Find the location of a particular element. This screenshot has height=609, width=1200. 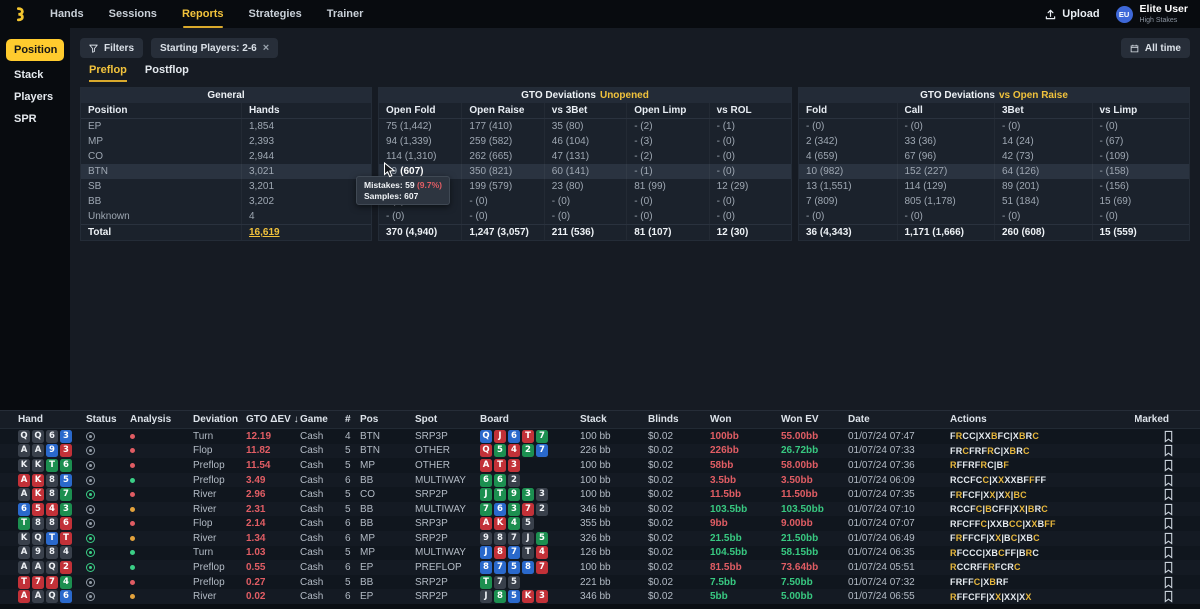

report-cell: 199 (579) is located at coordinates (502, 186).